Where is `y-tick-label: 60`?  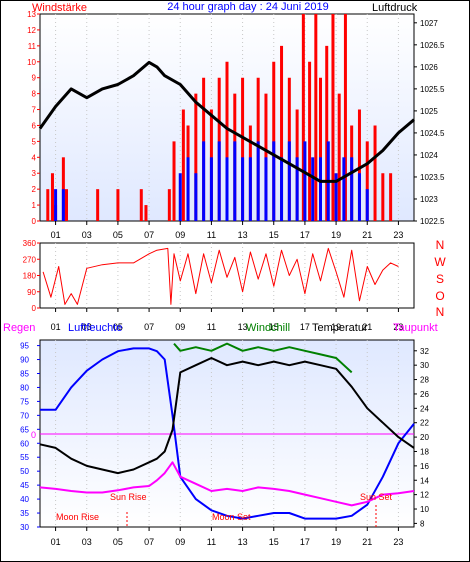
y-tick-label: 60 is located at coordinates (24, 443).